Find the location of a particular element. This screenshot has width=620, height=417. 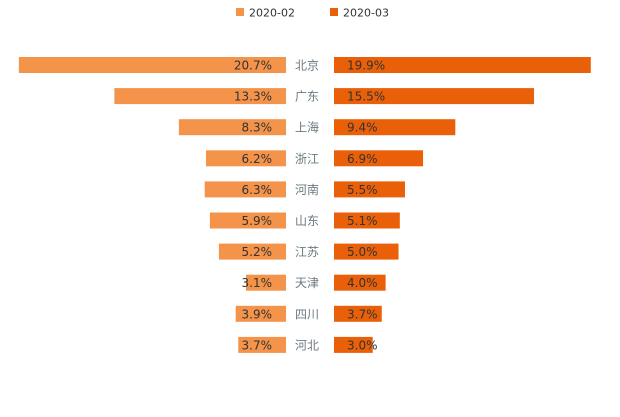

value-label-2020-02-北京: 20.7% is located at coordinates (253, 66).